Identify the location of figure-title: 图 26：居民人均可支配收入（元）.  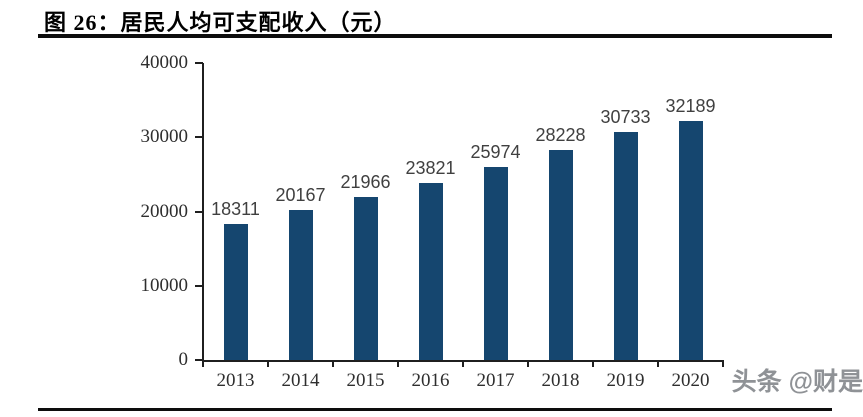
(220, 22).